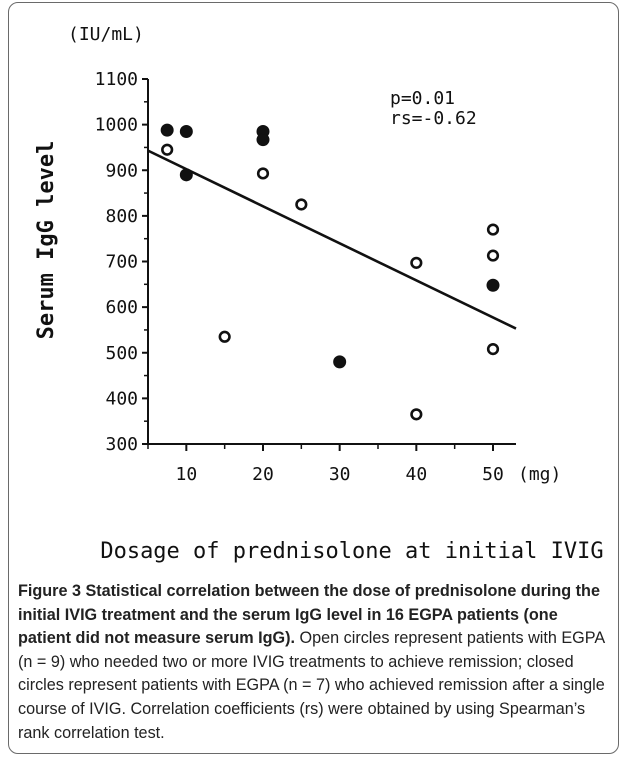  What do you see at coordinates (121, 398) in the screenshot?
I see `y-tick-label: 400` at bounding box center [121, 398].